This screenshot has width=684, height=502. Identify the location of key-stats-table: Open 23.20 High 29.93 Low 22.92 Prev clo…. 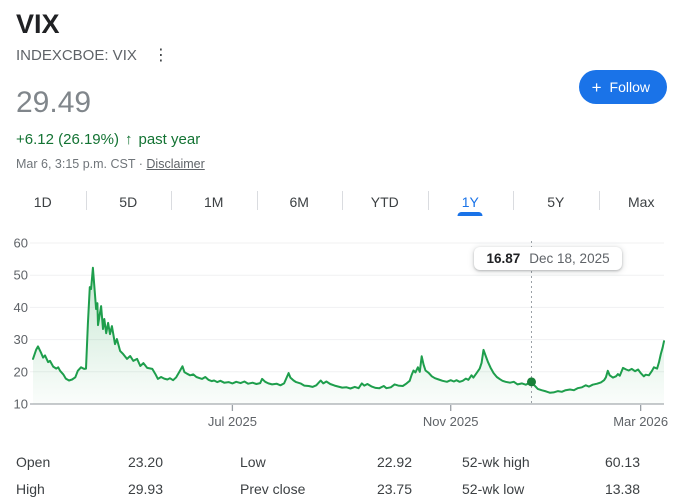
(342, 475).